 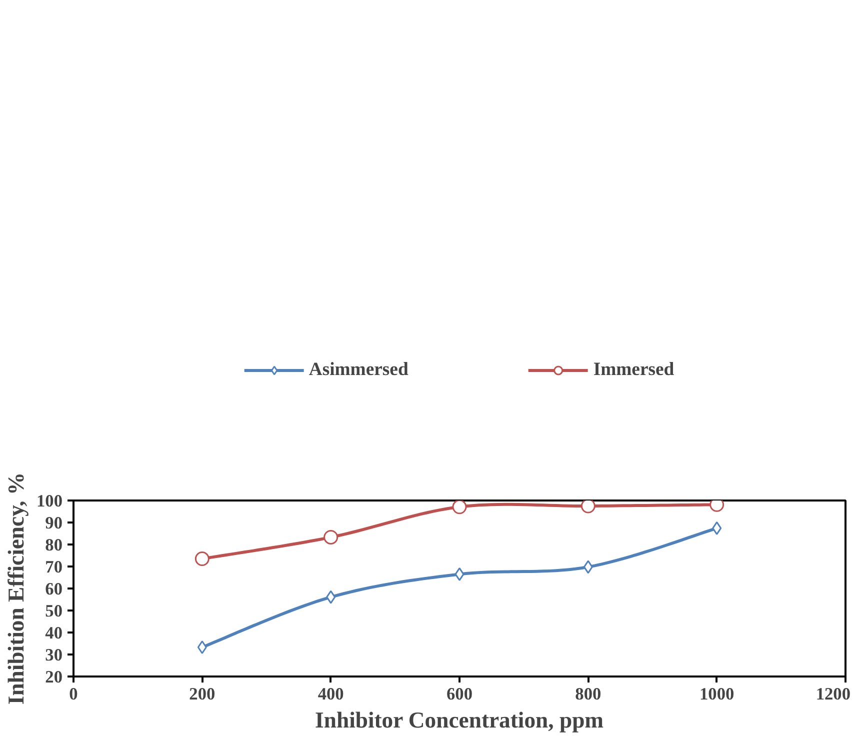 I want to click on legend-label: Immersed, so click(x=633, y=369).